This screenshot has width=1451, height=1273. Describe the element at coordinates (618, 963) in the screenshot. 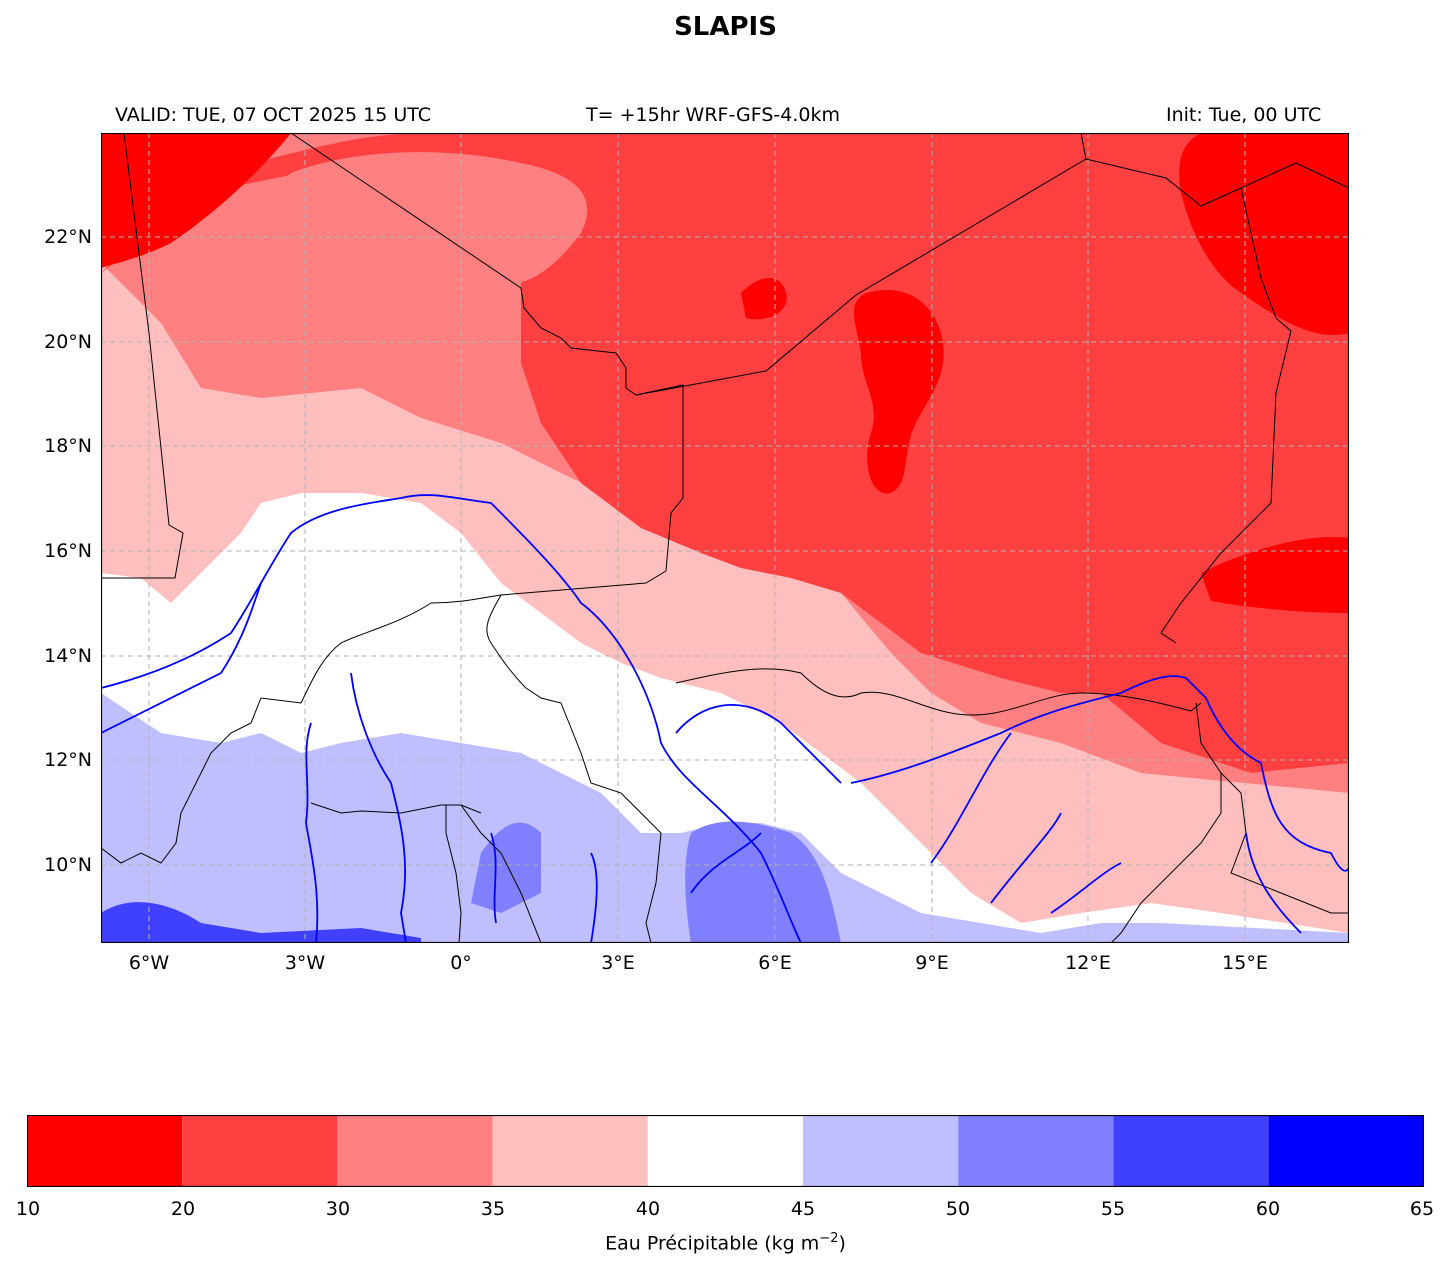

I see `lon-tick-3e: 3°E` at that location.